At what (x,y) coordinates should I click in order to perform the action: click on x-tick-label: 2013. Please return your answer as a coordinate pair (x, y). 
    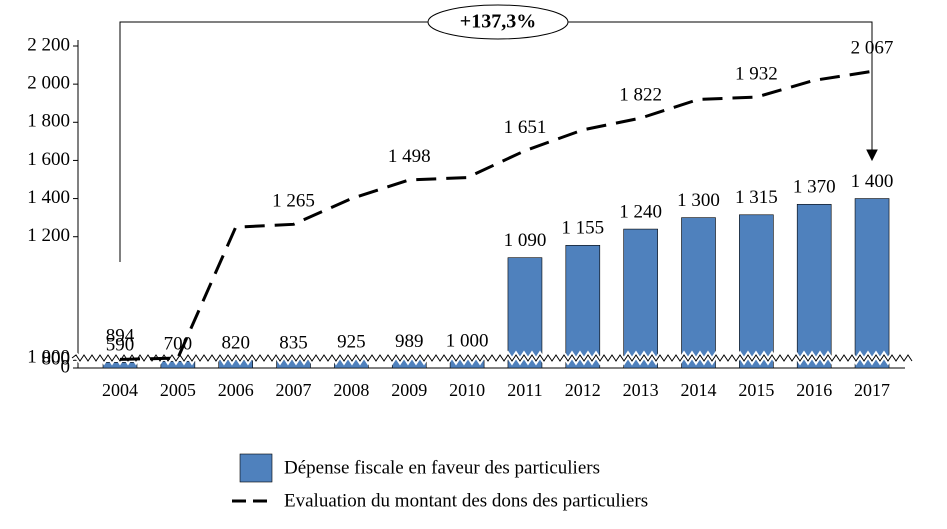
    Looking at the image, I should click on (641, 390).